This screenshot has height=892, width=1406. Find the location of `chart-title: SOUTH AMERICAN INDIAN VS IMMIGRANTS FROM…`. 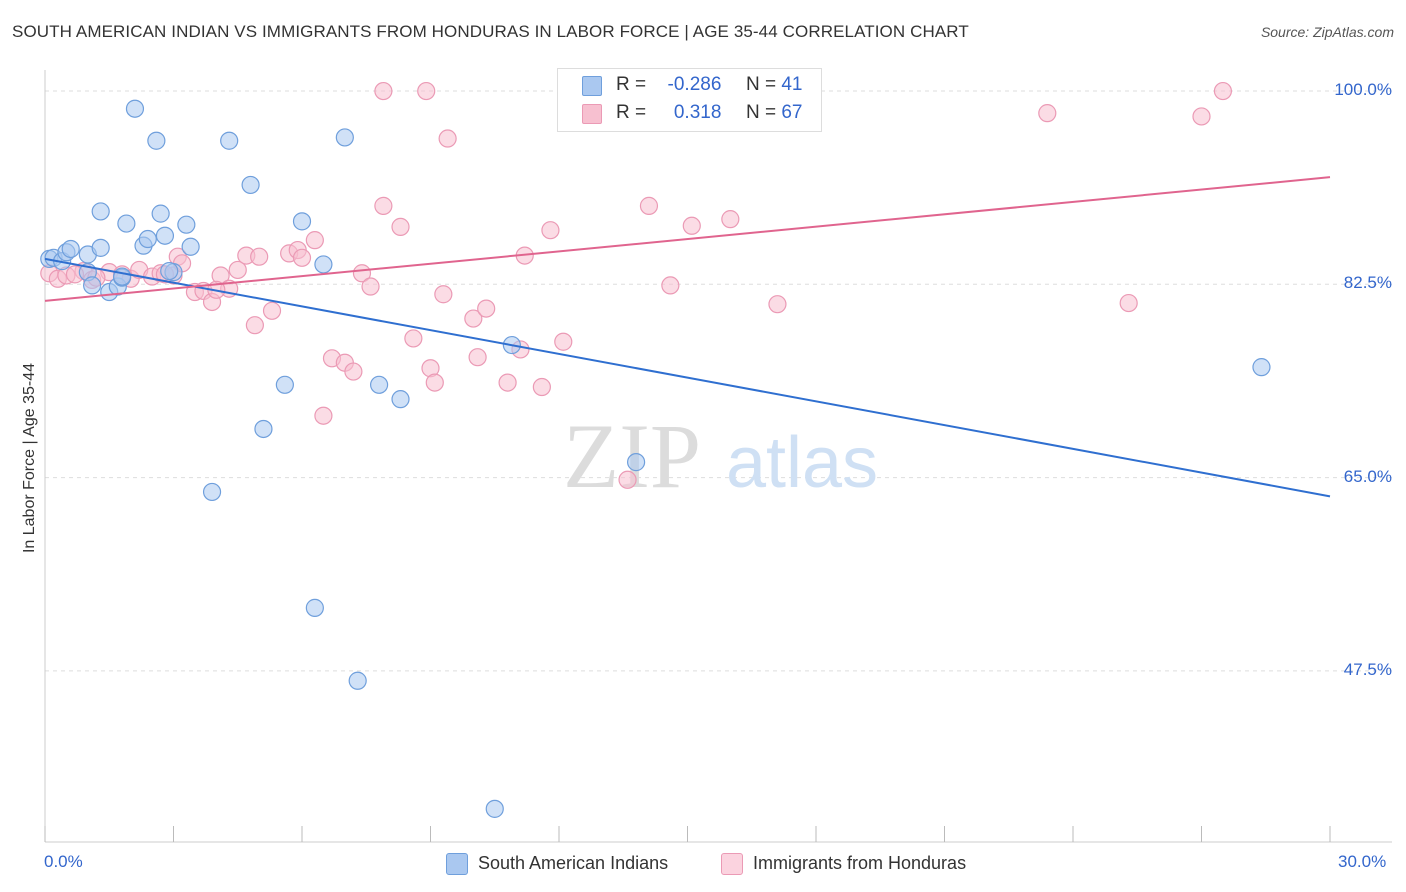

chart-title: SOUTH AMERICAN INDIAN VS IMMIGRANTS FROM… is located at coordinates (490, 31).